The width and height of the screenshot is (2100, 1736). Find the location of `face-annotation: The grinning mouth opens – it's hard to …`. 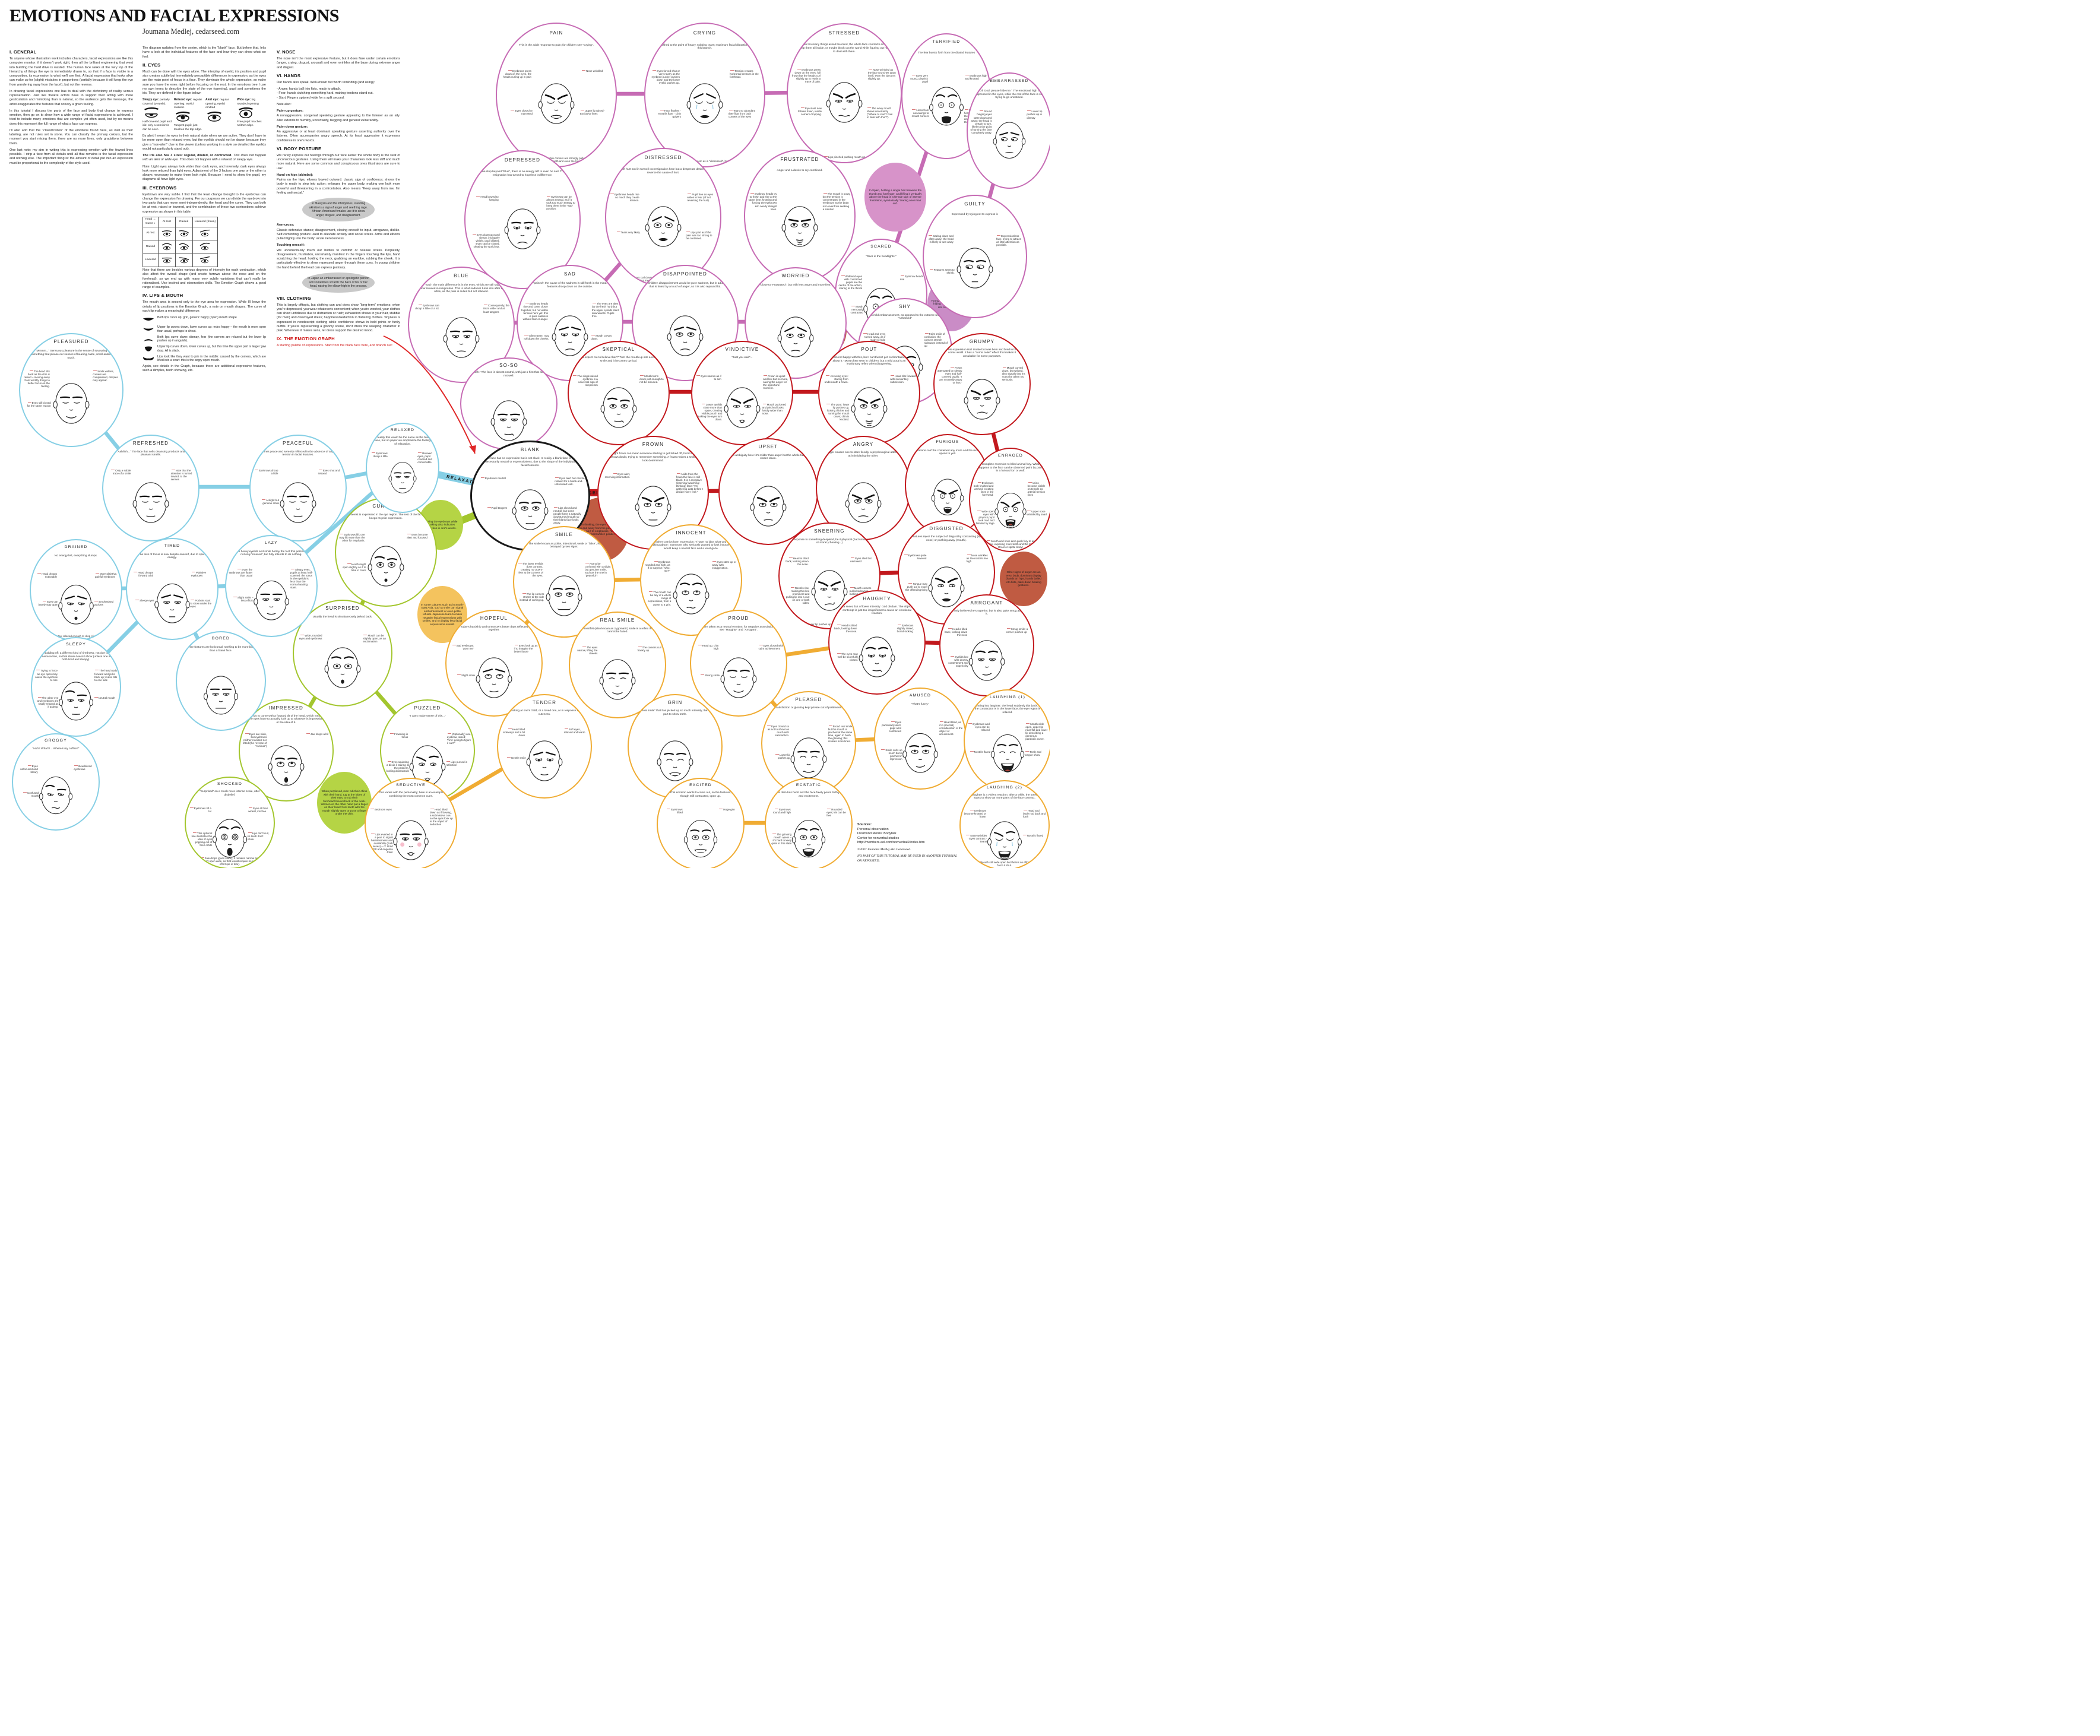

face-annotation: The grinning mouth opens – it's hard to … is located at coordinates (781, 839).